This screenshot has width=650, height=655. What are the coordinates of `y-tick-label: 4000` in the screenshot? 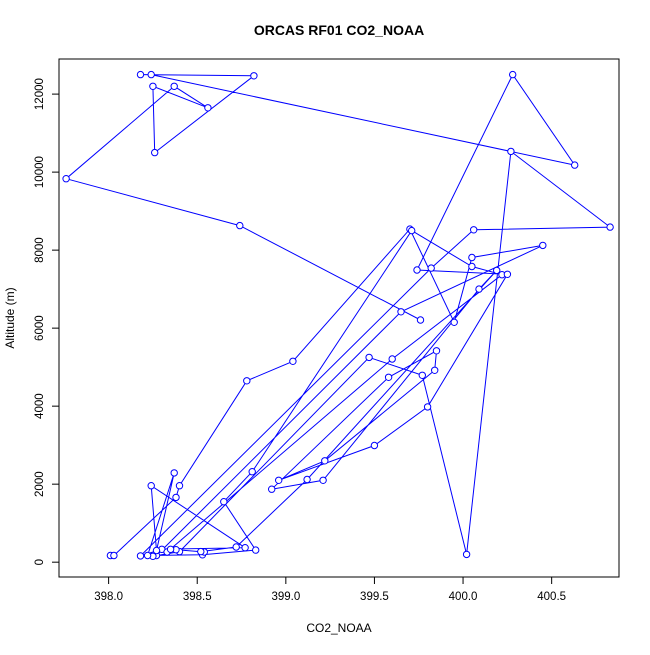 It's located at (40, 406).